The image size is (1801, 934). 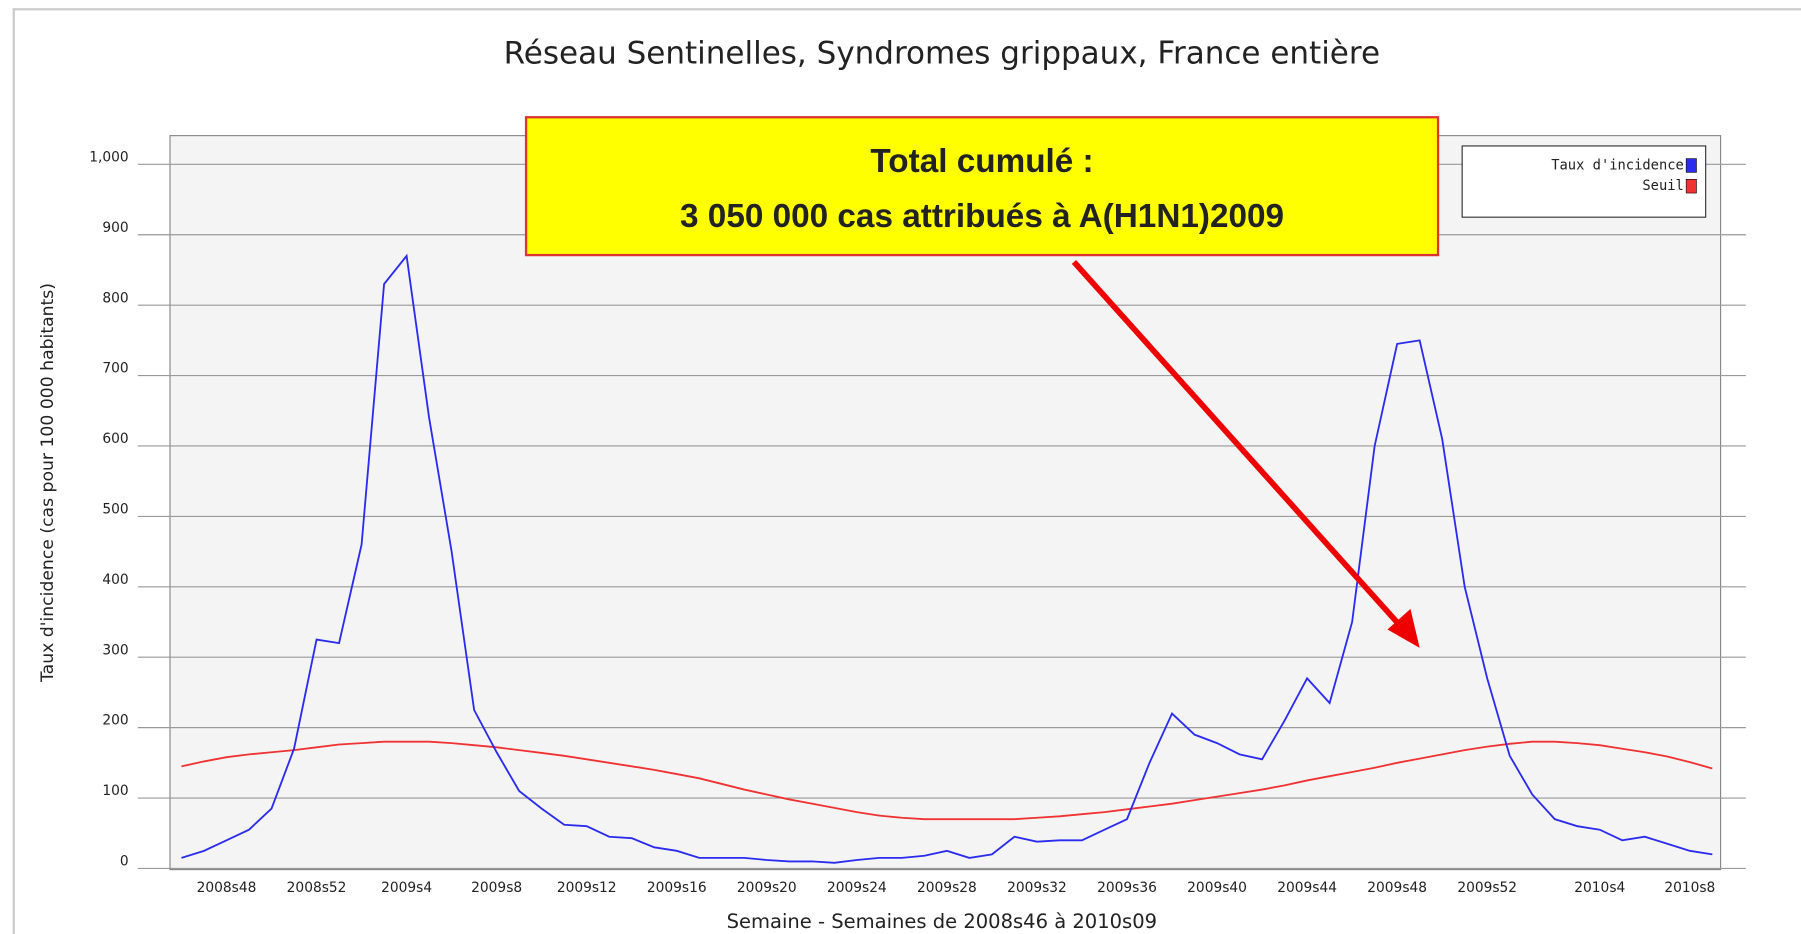 I want to click on x-tick-label: 2009s24, so click(x=857, y=888).